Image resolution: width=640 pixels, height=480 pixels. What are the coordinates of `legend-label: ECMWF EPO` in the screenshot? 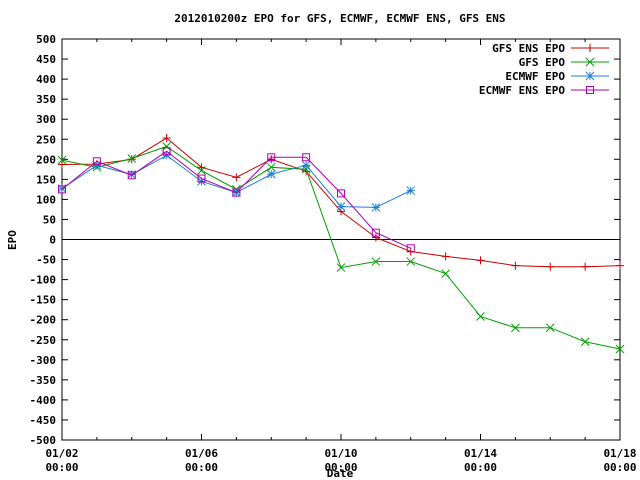 It's located at (535, 76).